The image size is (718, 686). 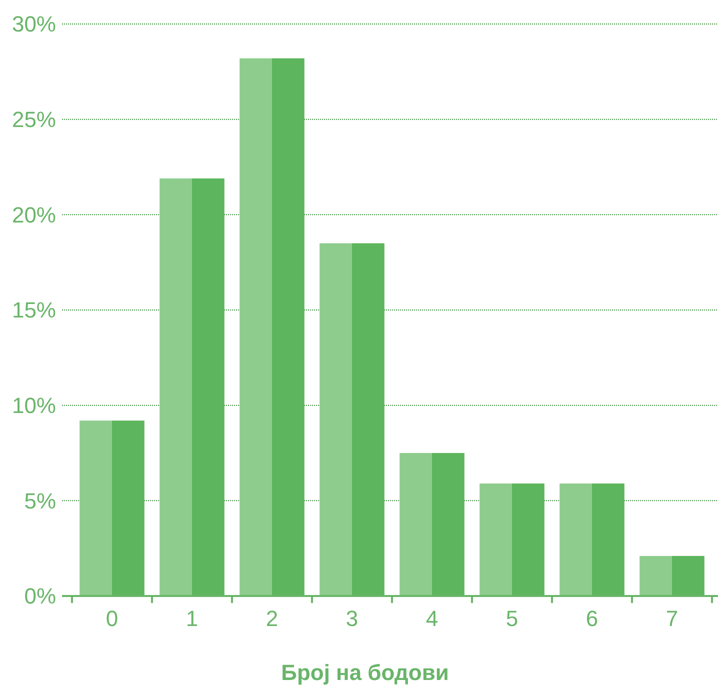 I want to click on y-tick-label: 25%, so click(x=34, y=119).